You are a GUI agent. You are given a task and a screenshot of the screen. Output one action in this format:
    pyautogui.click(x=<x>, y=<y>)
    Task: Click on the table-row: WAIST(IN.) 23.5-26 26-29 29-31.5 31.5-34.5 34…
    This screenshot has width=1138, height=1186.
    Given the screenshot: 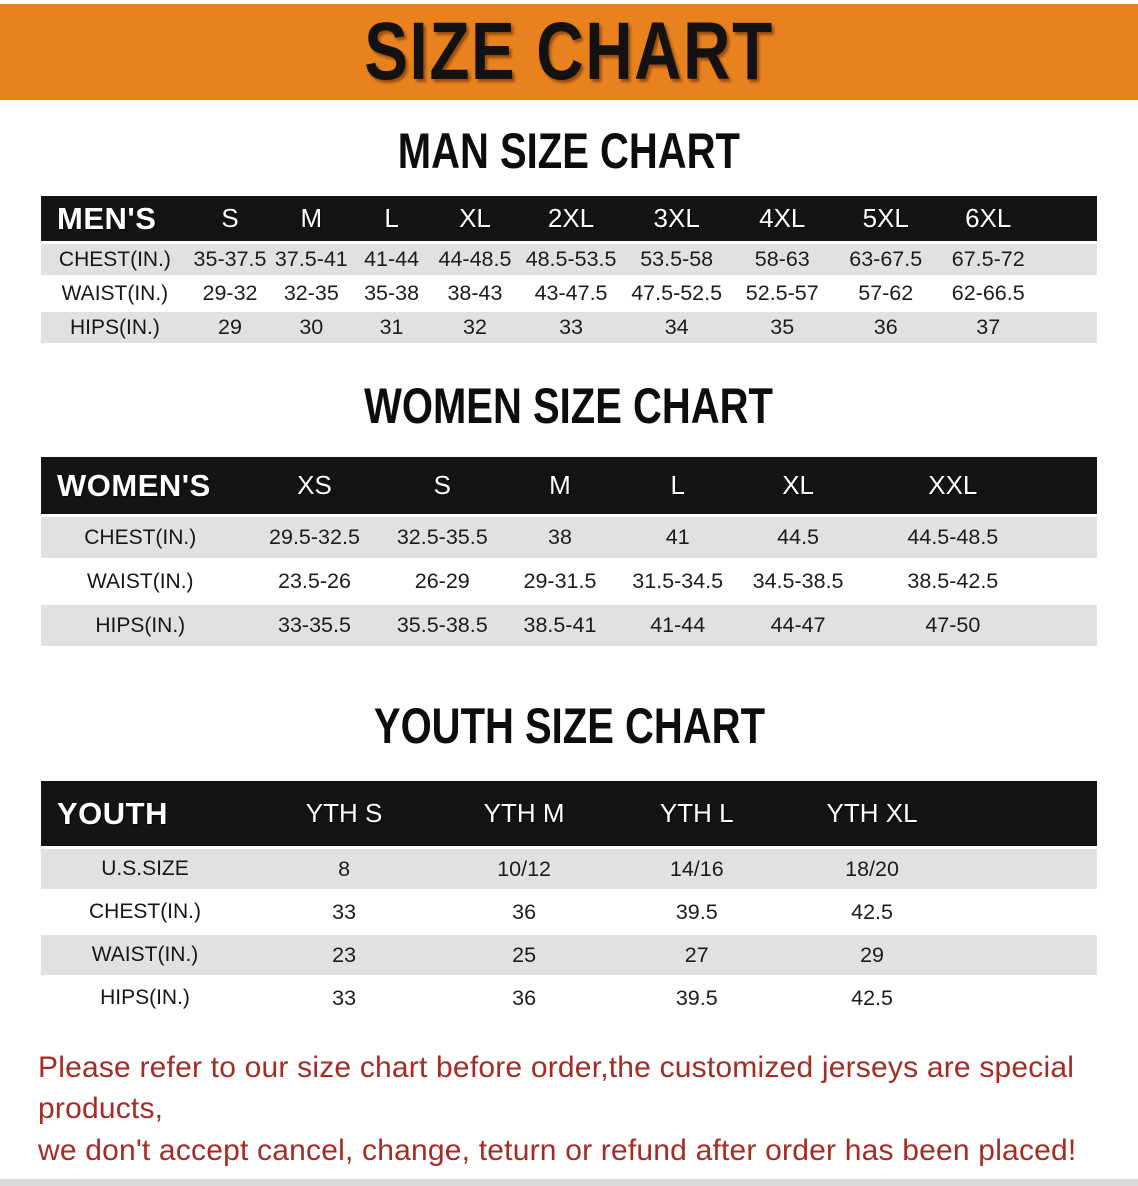 What is the action you would take?
    pyautogui.click(x=569, y=581)
    